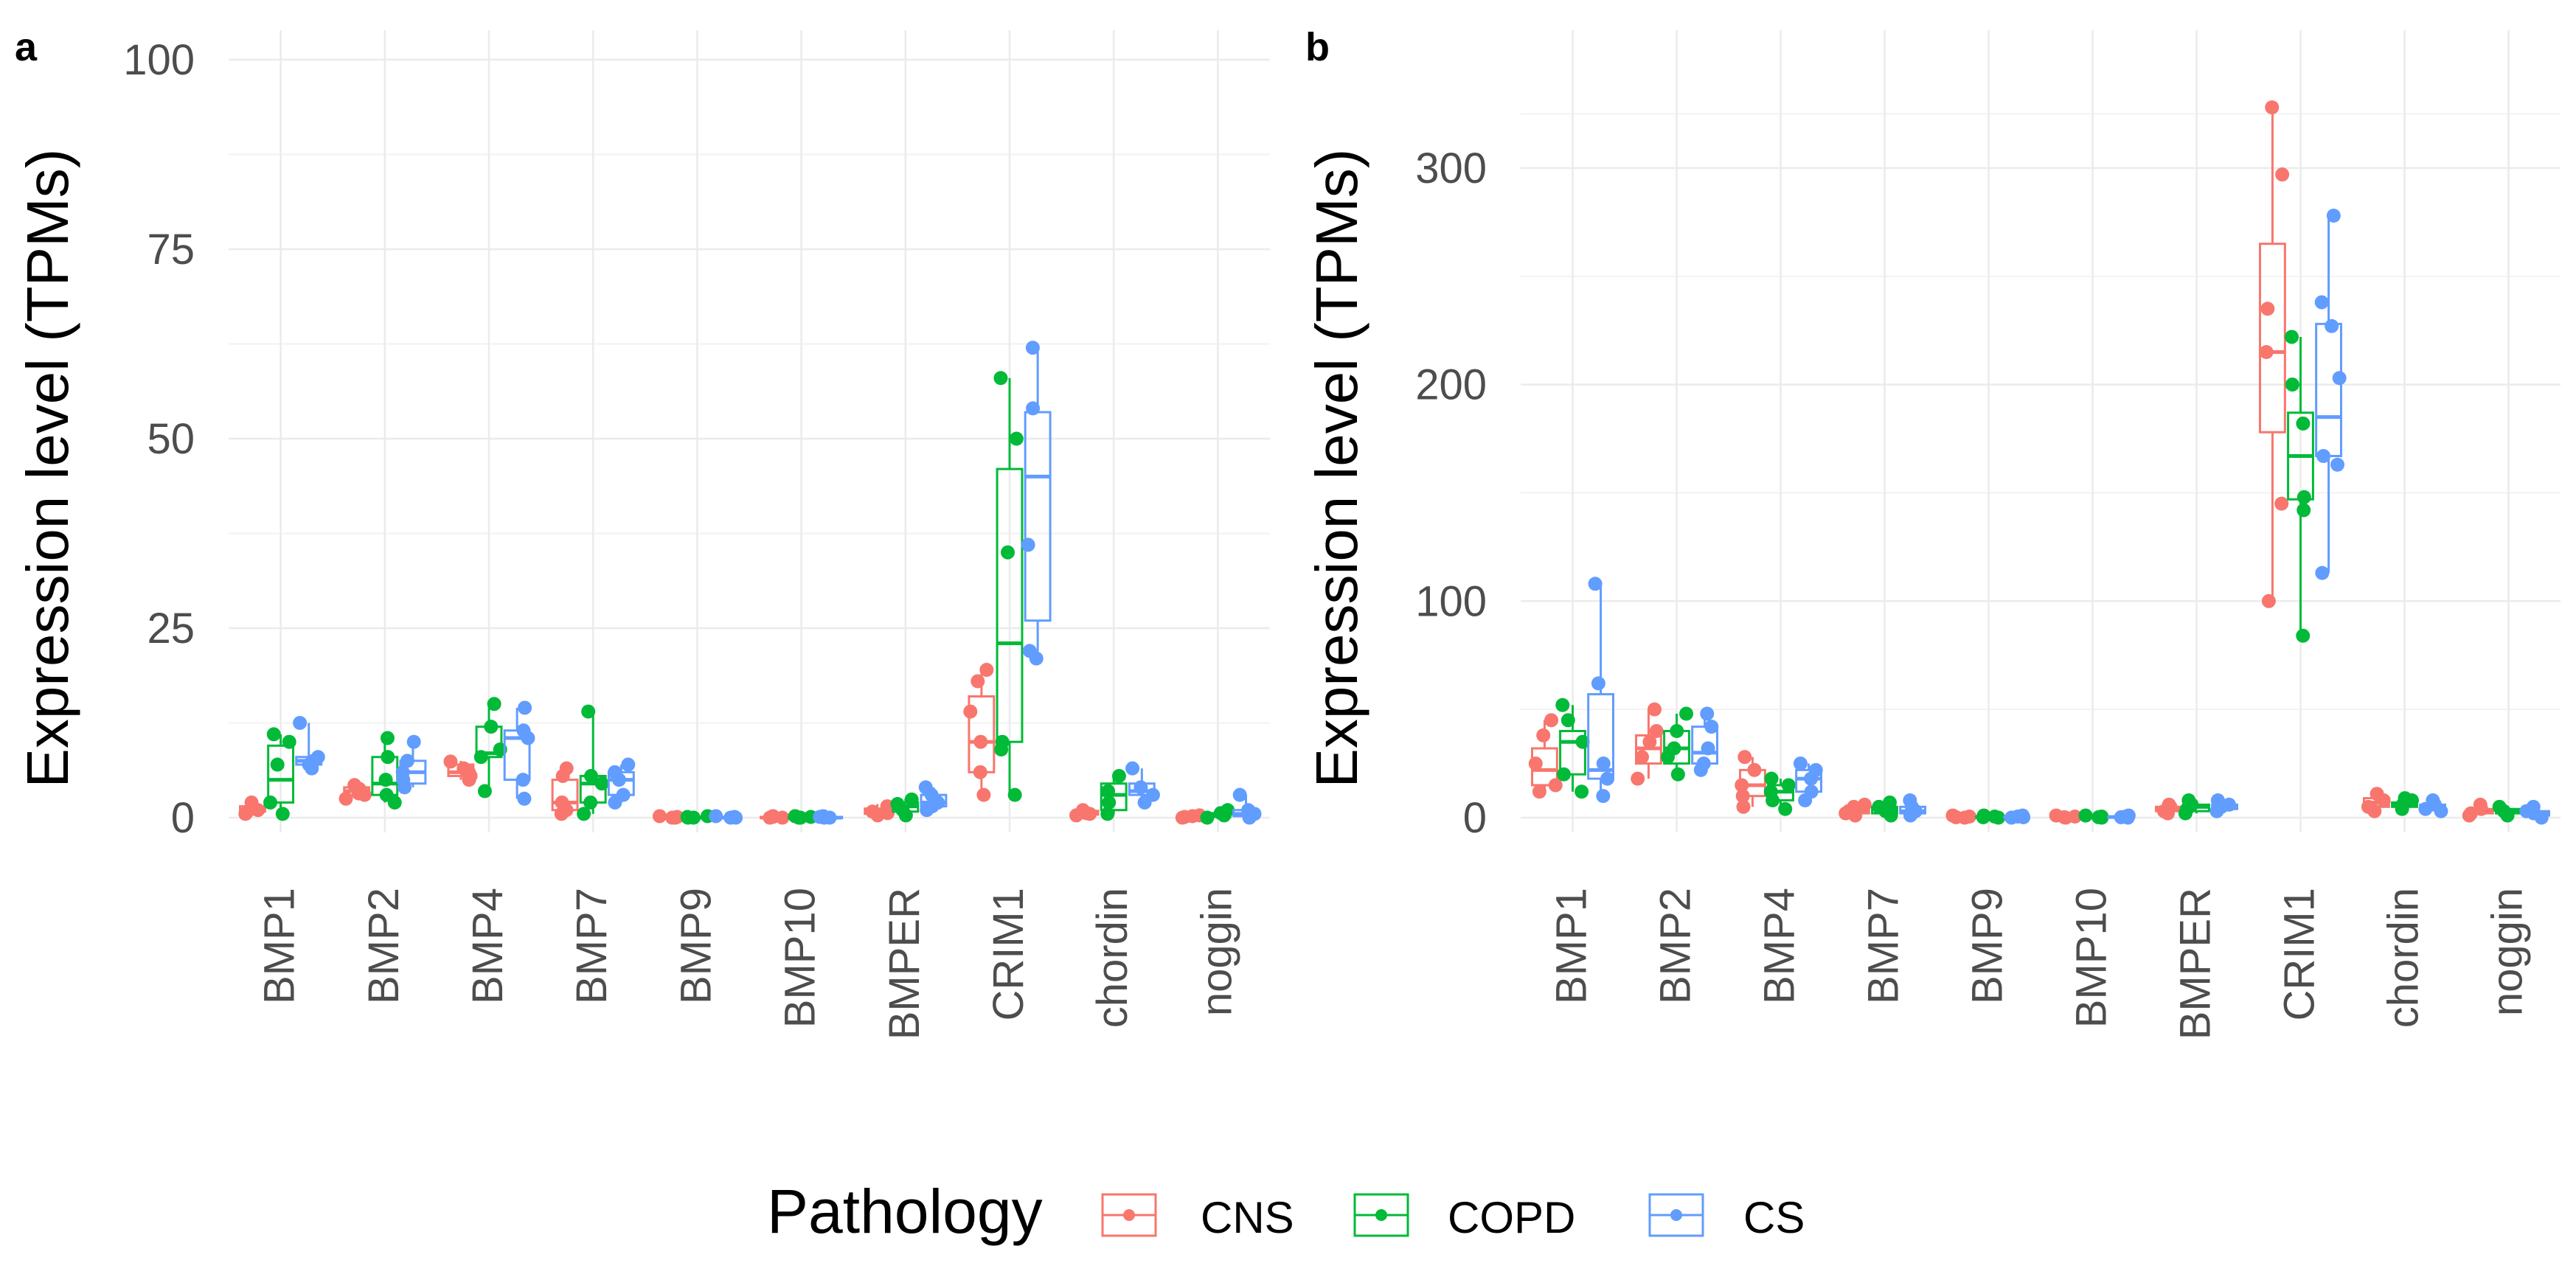 This screenshot has height=1277, width=2576. Describe the element at coordinates (1381, 1215) in the screenshot. I see `legend-key-copd` at that location.